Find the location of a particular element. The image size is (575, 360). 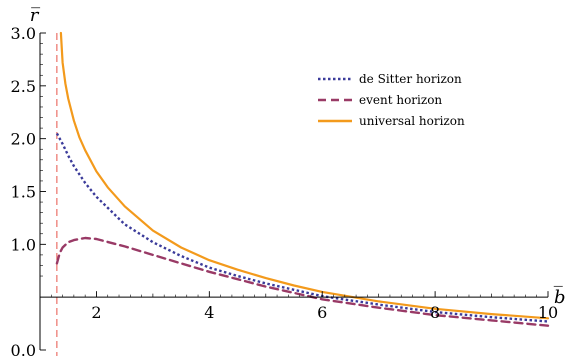

legend-label: universal horizon is located at coordinates (412, 121).